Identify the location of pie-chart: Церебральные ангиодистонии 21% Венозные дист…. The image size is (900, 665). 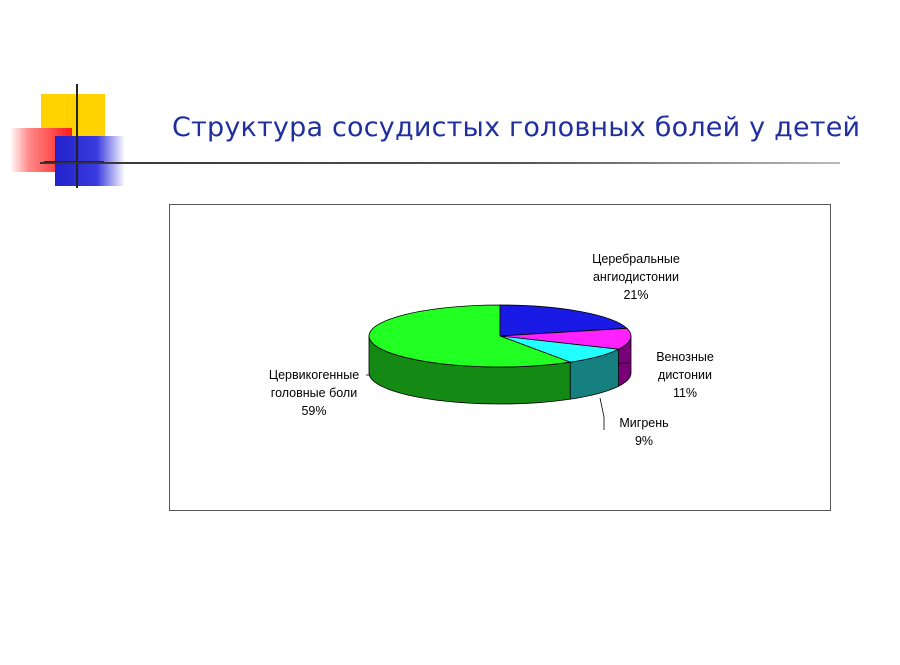
(491, 350).